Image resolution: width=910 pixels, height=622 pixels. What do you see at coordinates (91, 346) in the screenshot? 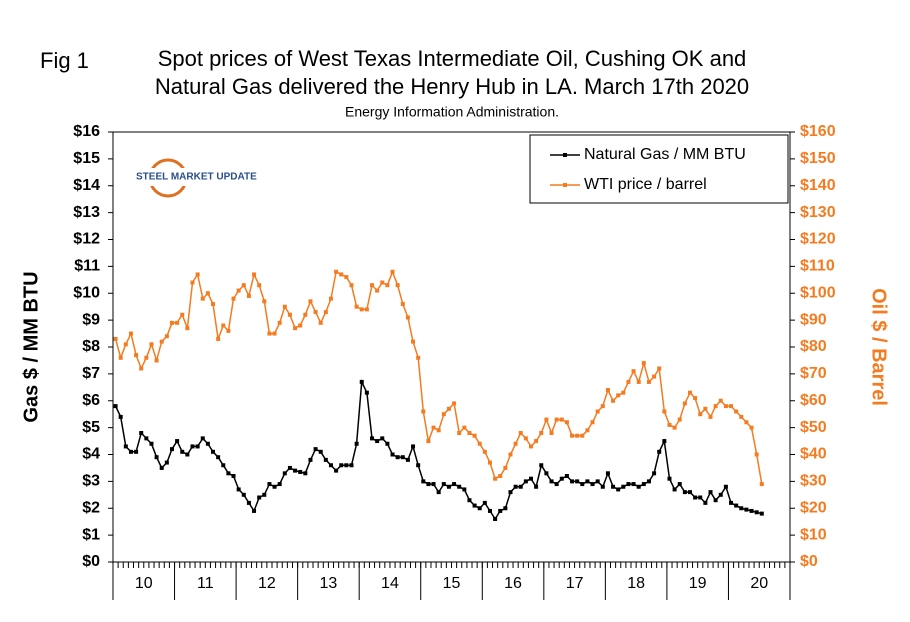
I see `y-tick-label: $8` at bounding box center [91, 346].